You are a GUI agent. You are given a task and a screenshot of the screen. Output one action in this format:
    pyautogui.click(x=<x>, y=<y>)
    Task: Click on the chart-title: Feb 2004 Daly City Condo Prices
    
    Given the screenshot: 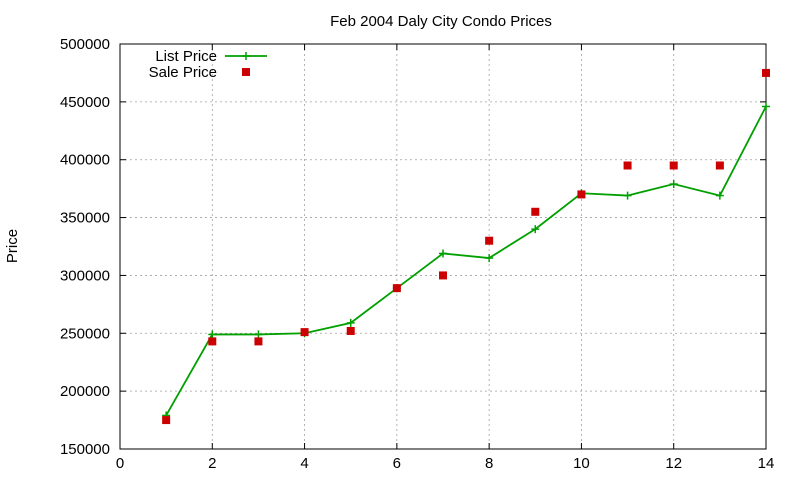 What is the action you would take?
    pyautogui.click(x=441, y=21)
    